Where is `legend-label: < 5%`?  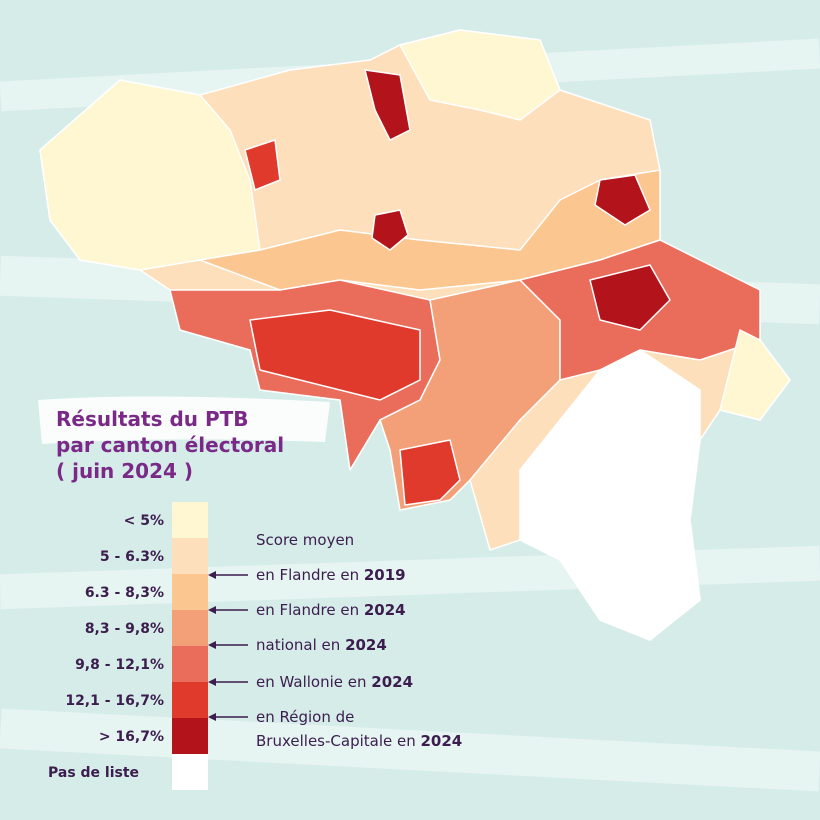
legend-label: < 5% is located at coordinates (144, 521).